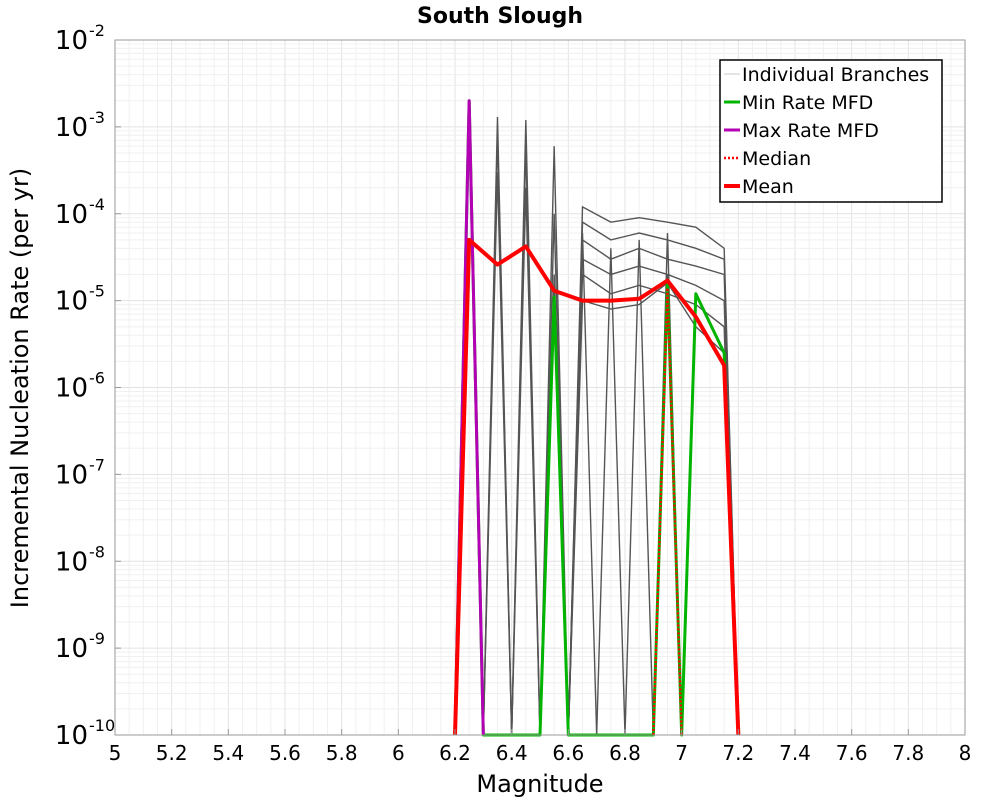 The width and height of the screenshot is (1000, 800). Describe the element at coordinates (97, 378) in the screenshot. I see `y-tick-exponent: -6` at that location.